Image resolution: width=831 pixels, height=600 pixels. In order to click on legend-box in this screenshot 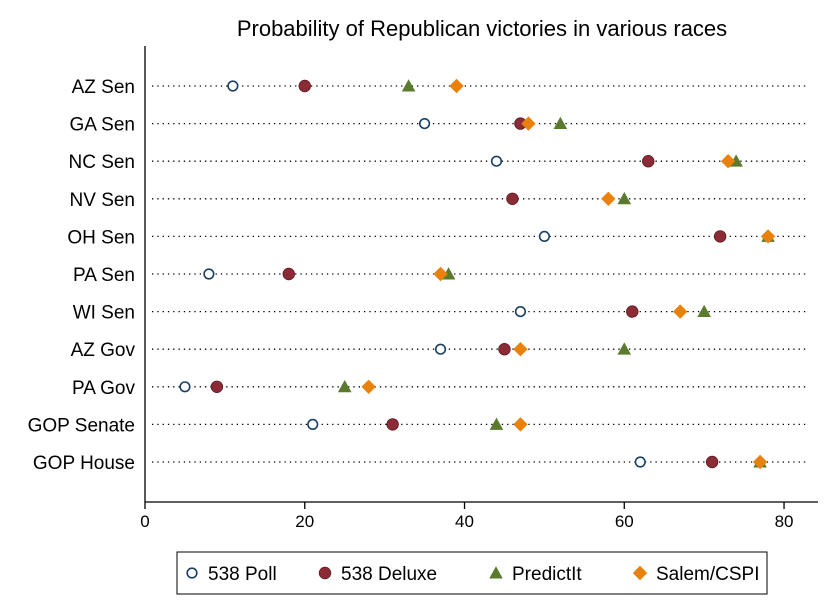, I will do `click(472, 573)`.